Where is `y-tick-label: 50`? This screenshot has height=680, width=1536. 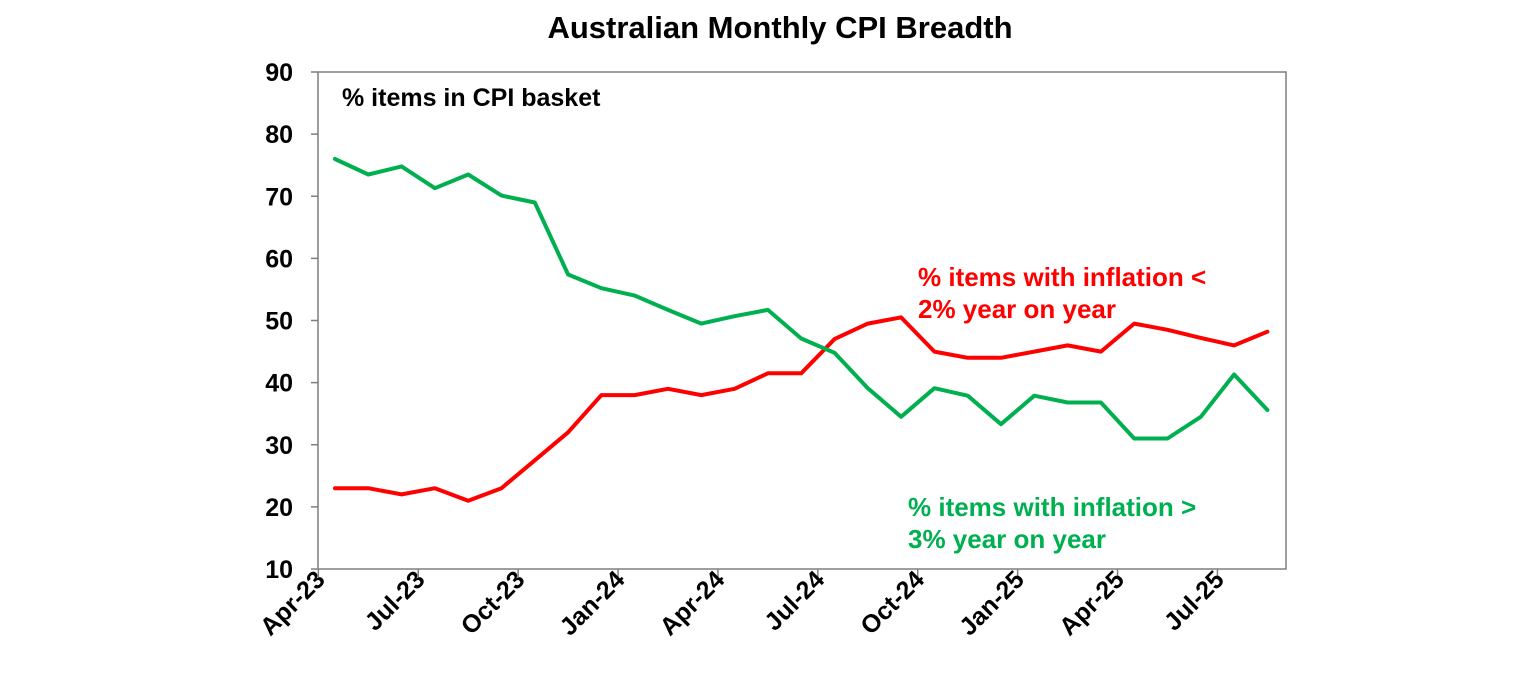
y-tick-label: 50 is located at coordinates (279, 322).